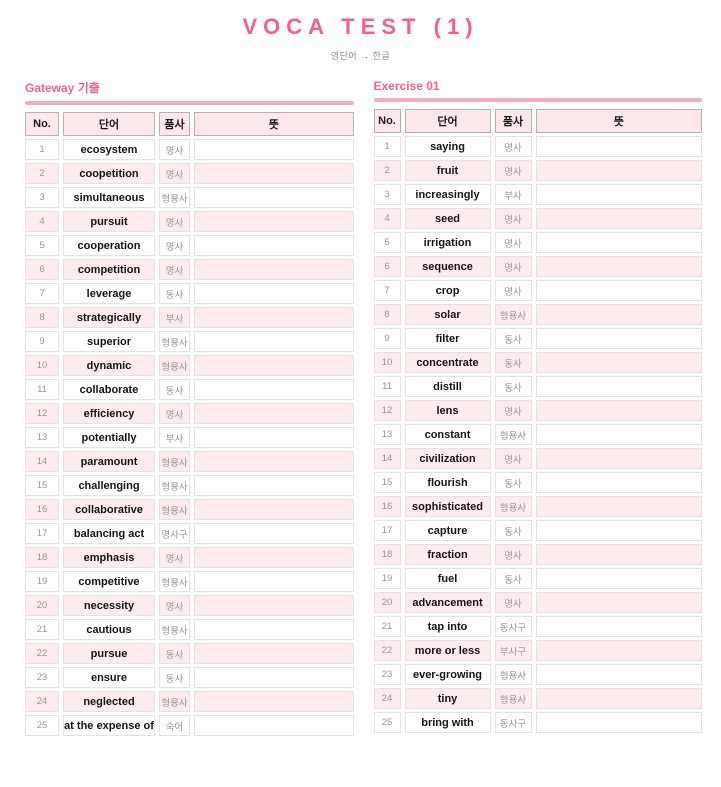 The height and width of the screenshot is (787, 721). What do you see at coordinates (174, 533) in the screenshot?
I see `pos-cell: 명사구` at bounding box center [174, 533].